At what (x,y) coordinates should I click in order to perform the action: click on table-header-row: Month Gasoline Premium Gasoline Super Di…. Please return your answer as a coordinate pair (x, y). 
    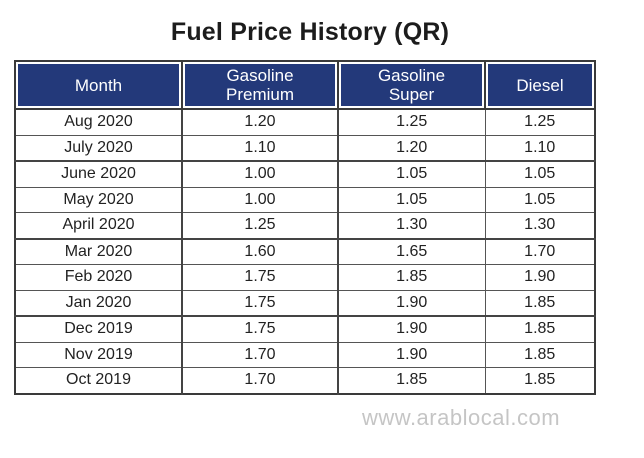
    Looking at the image, I should click on (305, 85).